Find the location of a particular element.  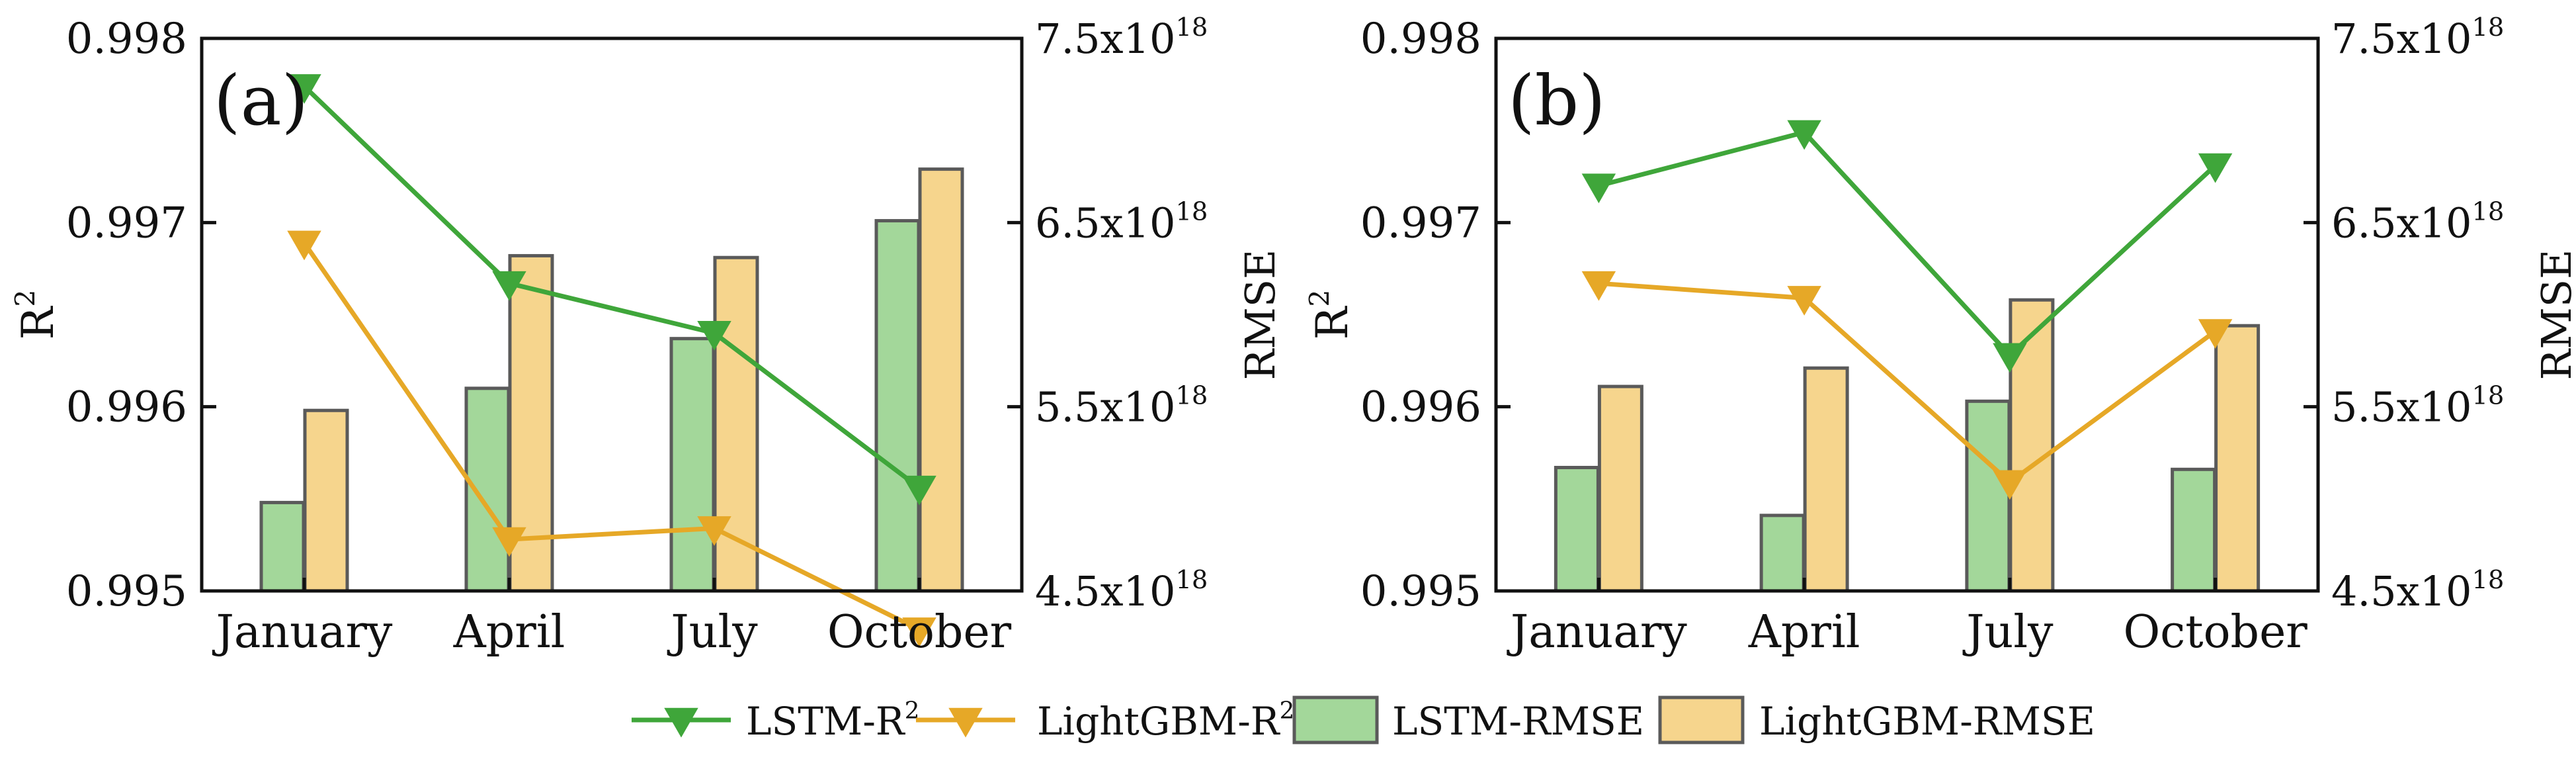

legend-label-base: LSTM-R is located at coordinates (826, 721).